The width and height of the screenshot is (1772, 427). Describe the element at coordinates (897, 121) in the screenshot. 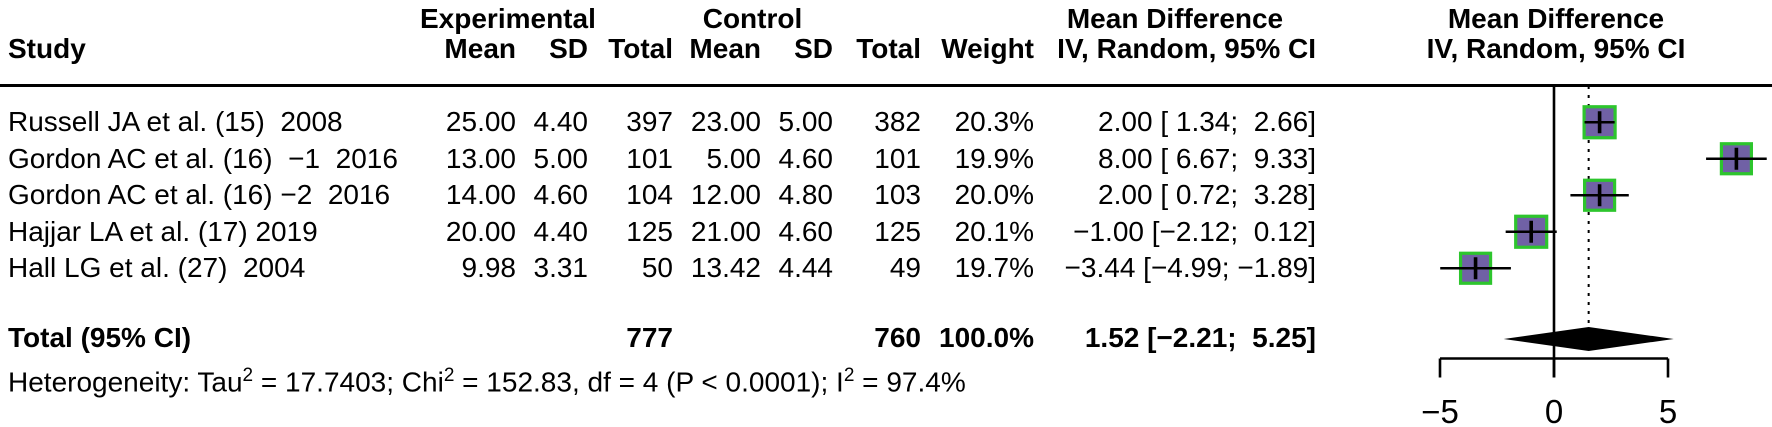

I see `ctrl-total-cell: 382` at that location.